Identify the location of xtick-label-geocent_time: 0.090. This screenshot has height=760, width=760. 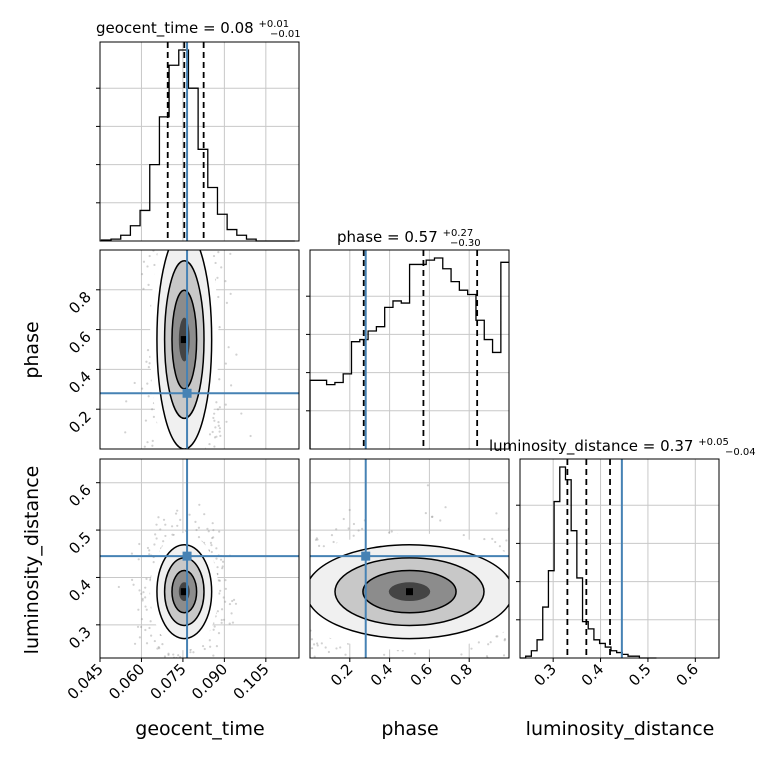
(209, 681).